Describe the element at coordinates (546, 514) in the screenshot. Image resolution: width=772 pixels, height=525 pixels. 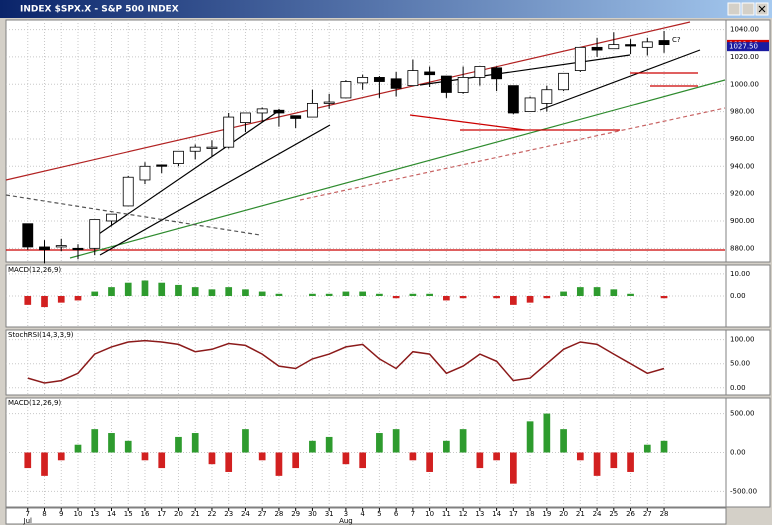
I see `x-tick-label: 19` at that location.